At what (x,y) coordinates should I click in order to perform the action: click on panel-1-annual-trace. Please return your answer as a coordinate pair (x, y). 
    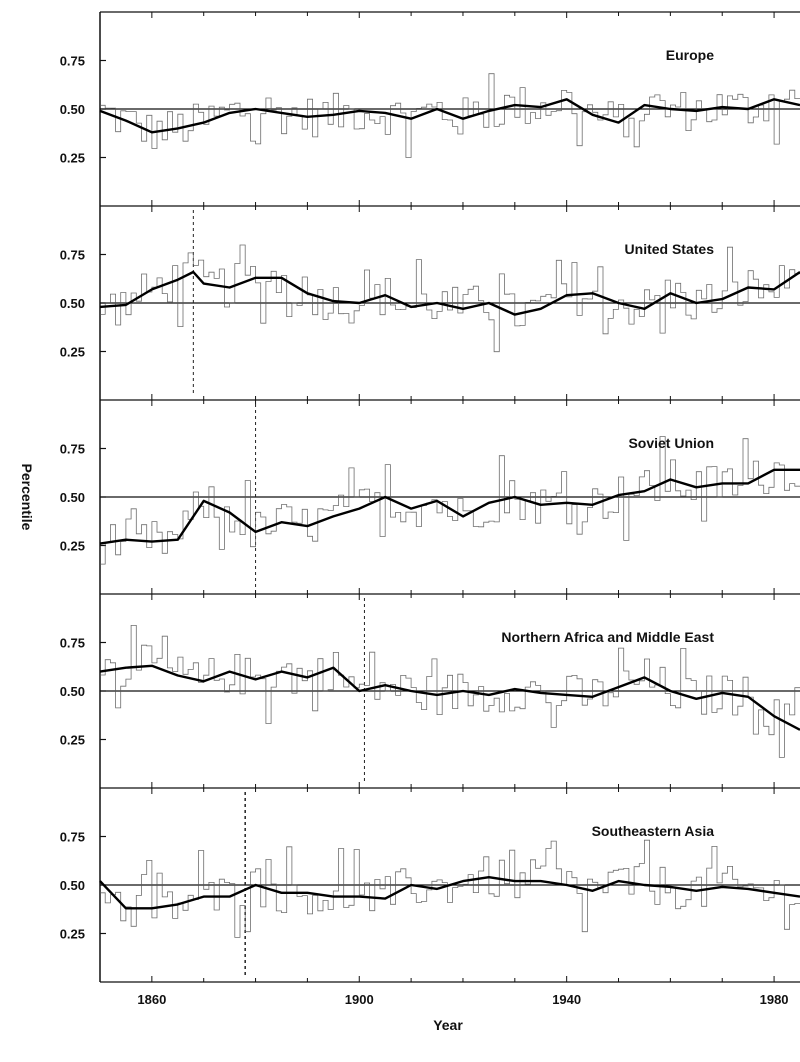
    Looking at the image, I should click on (450, 115).